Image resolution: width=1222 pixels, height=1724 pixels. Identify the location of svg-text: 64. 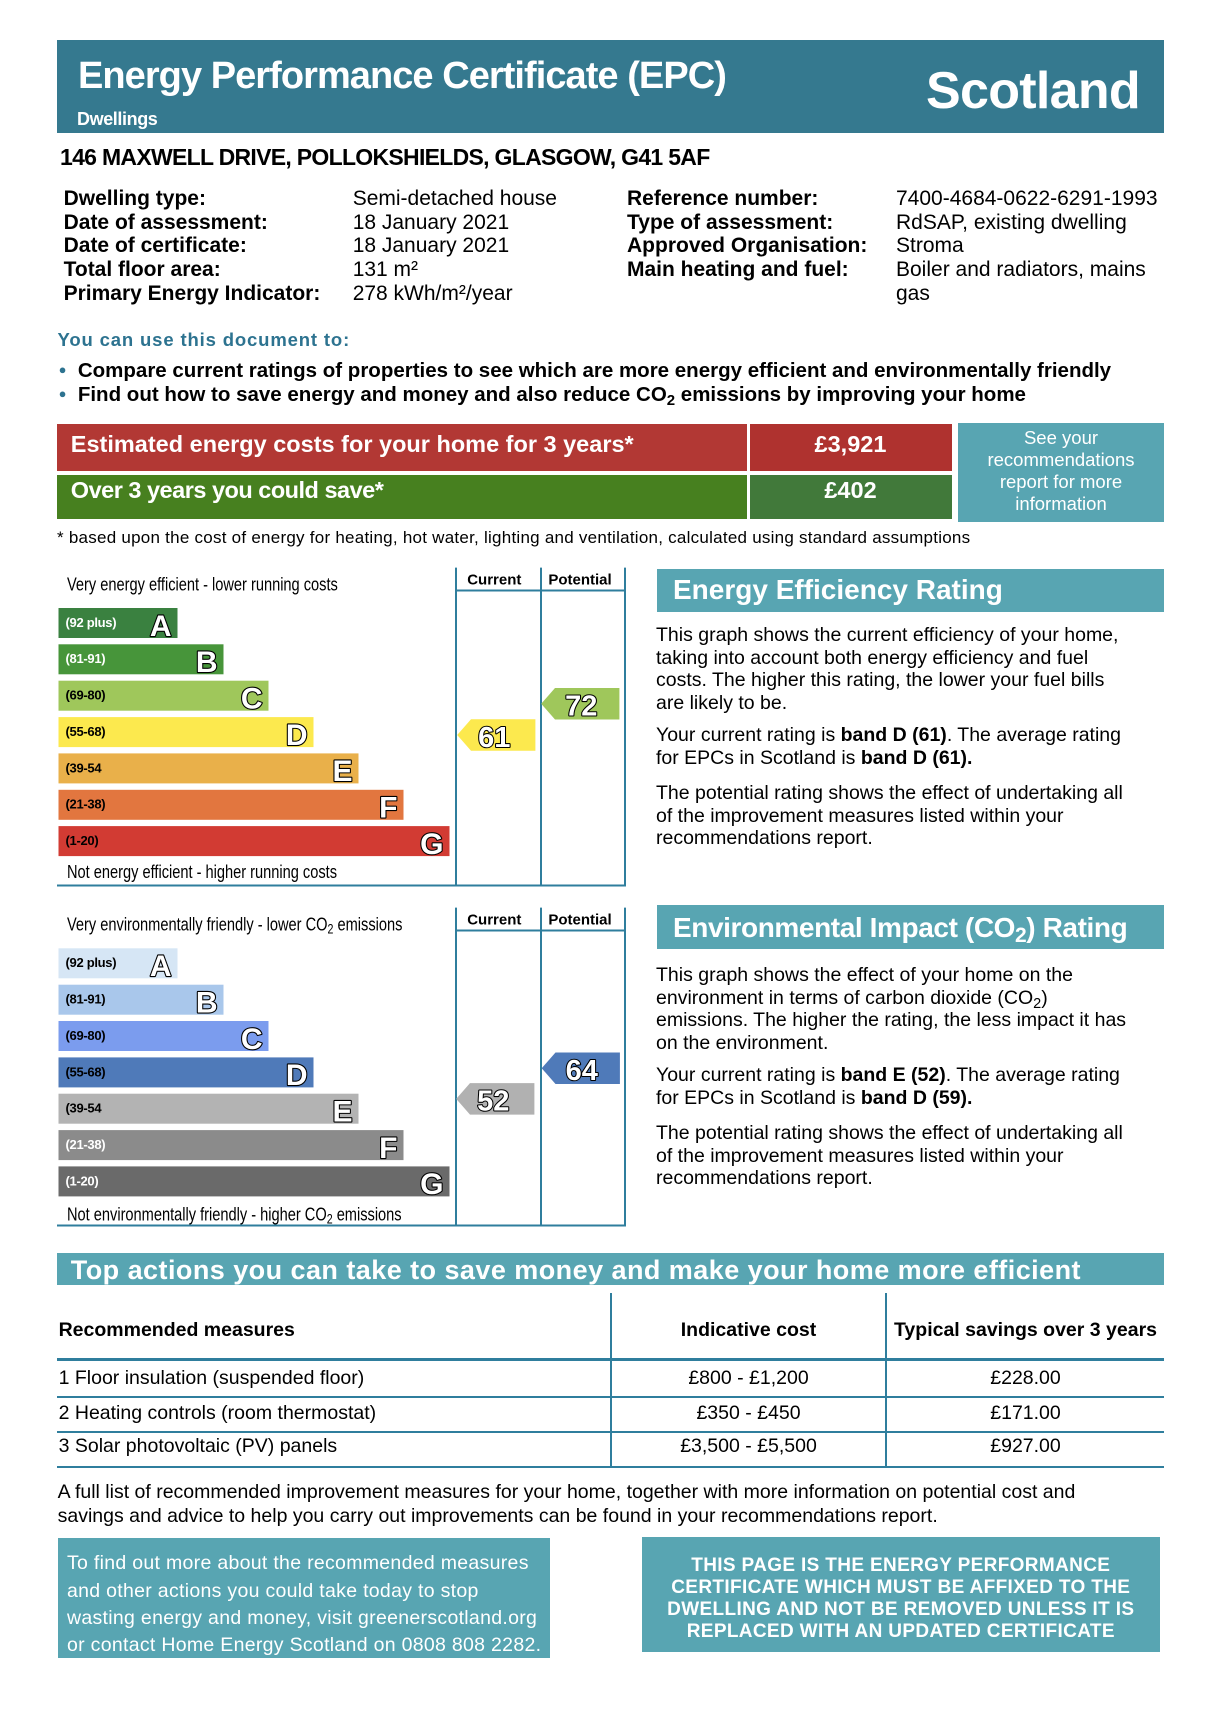
(582, 1071).